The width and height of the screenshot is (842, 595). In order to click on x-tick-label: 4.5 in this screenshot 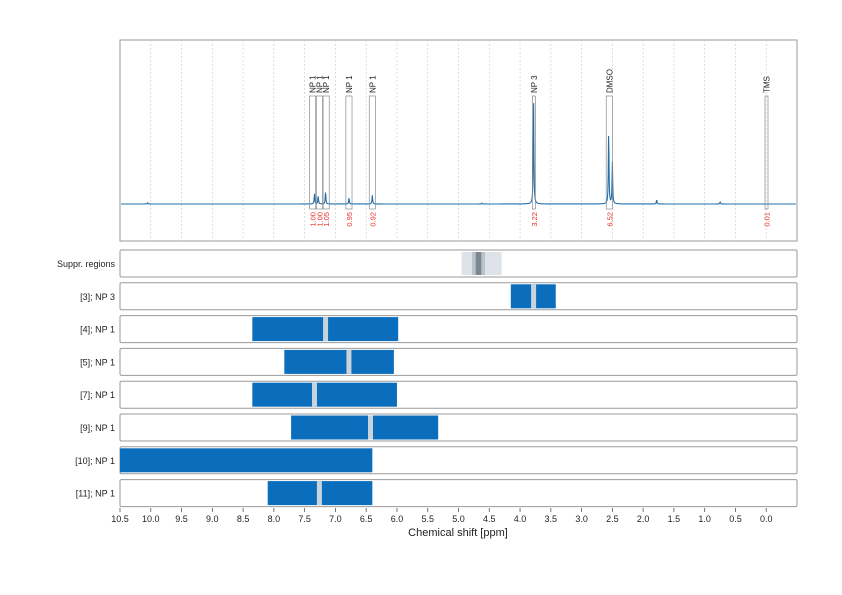, I will do `click(489, 519)`.